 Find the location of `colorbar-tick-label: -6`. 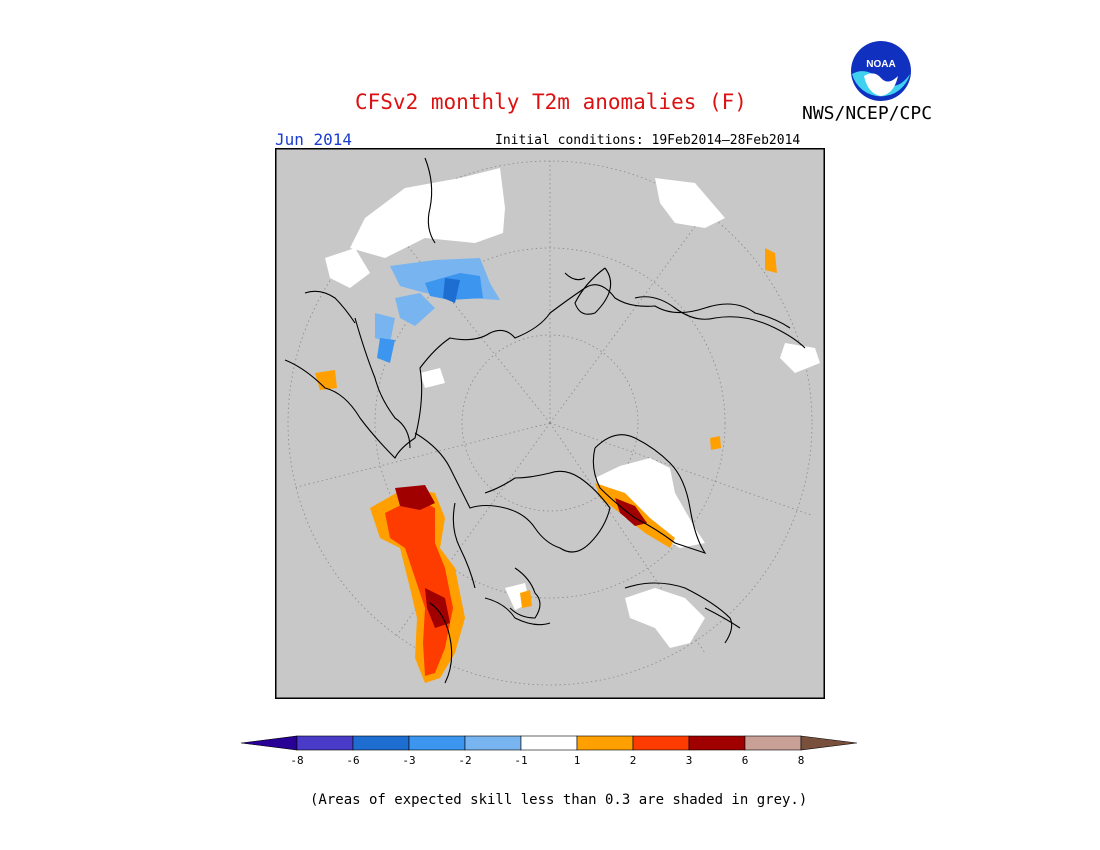

colorbar-tick-label: -6 is located at coordinates (352, 760).